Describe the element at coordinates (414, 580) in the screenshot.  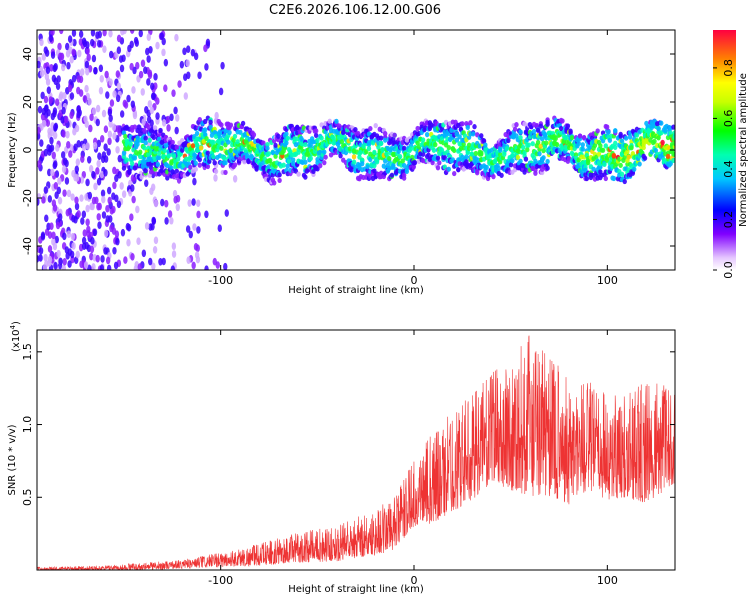
I see `snr-x-tick-label: 0` at that location.